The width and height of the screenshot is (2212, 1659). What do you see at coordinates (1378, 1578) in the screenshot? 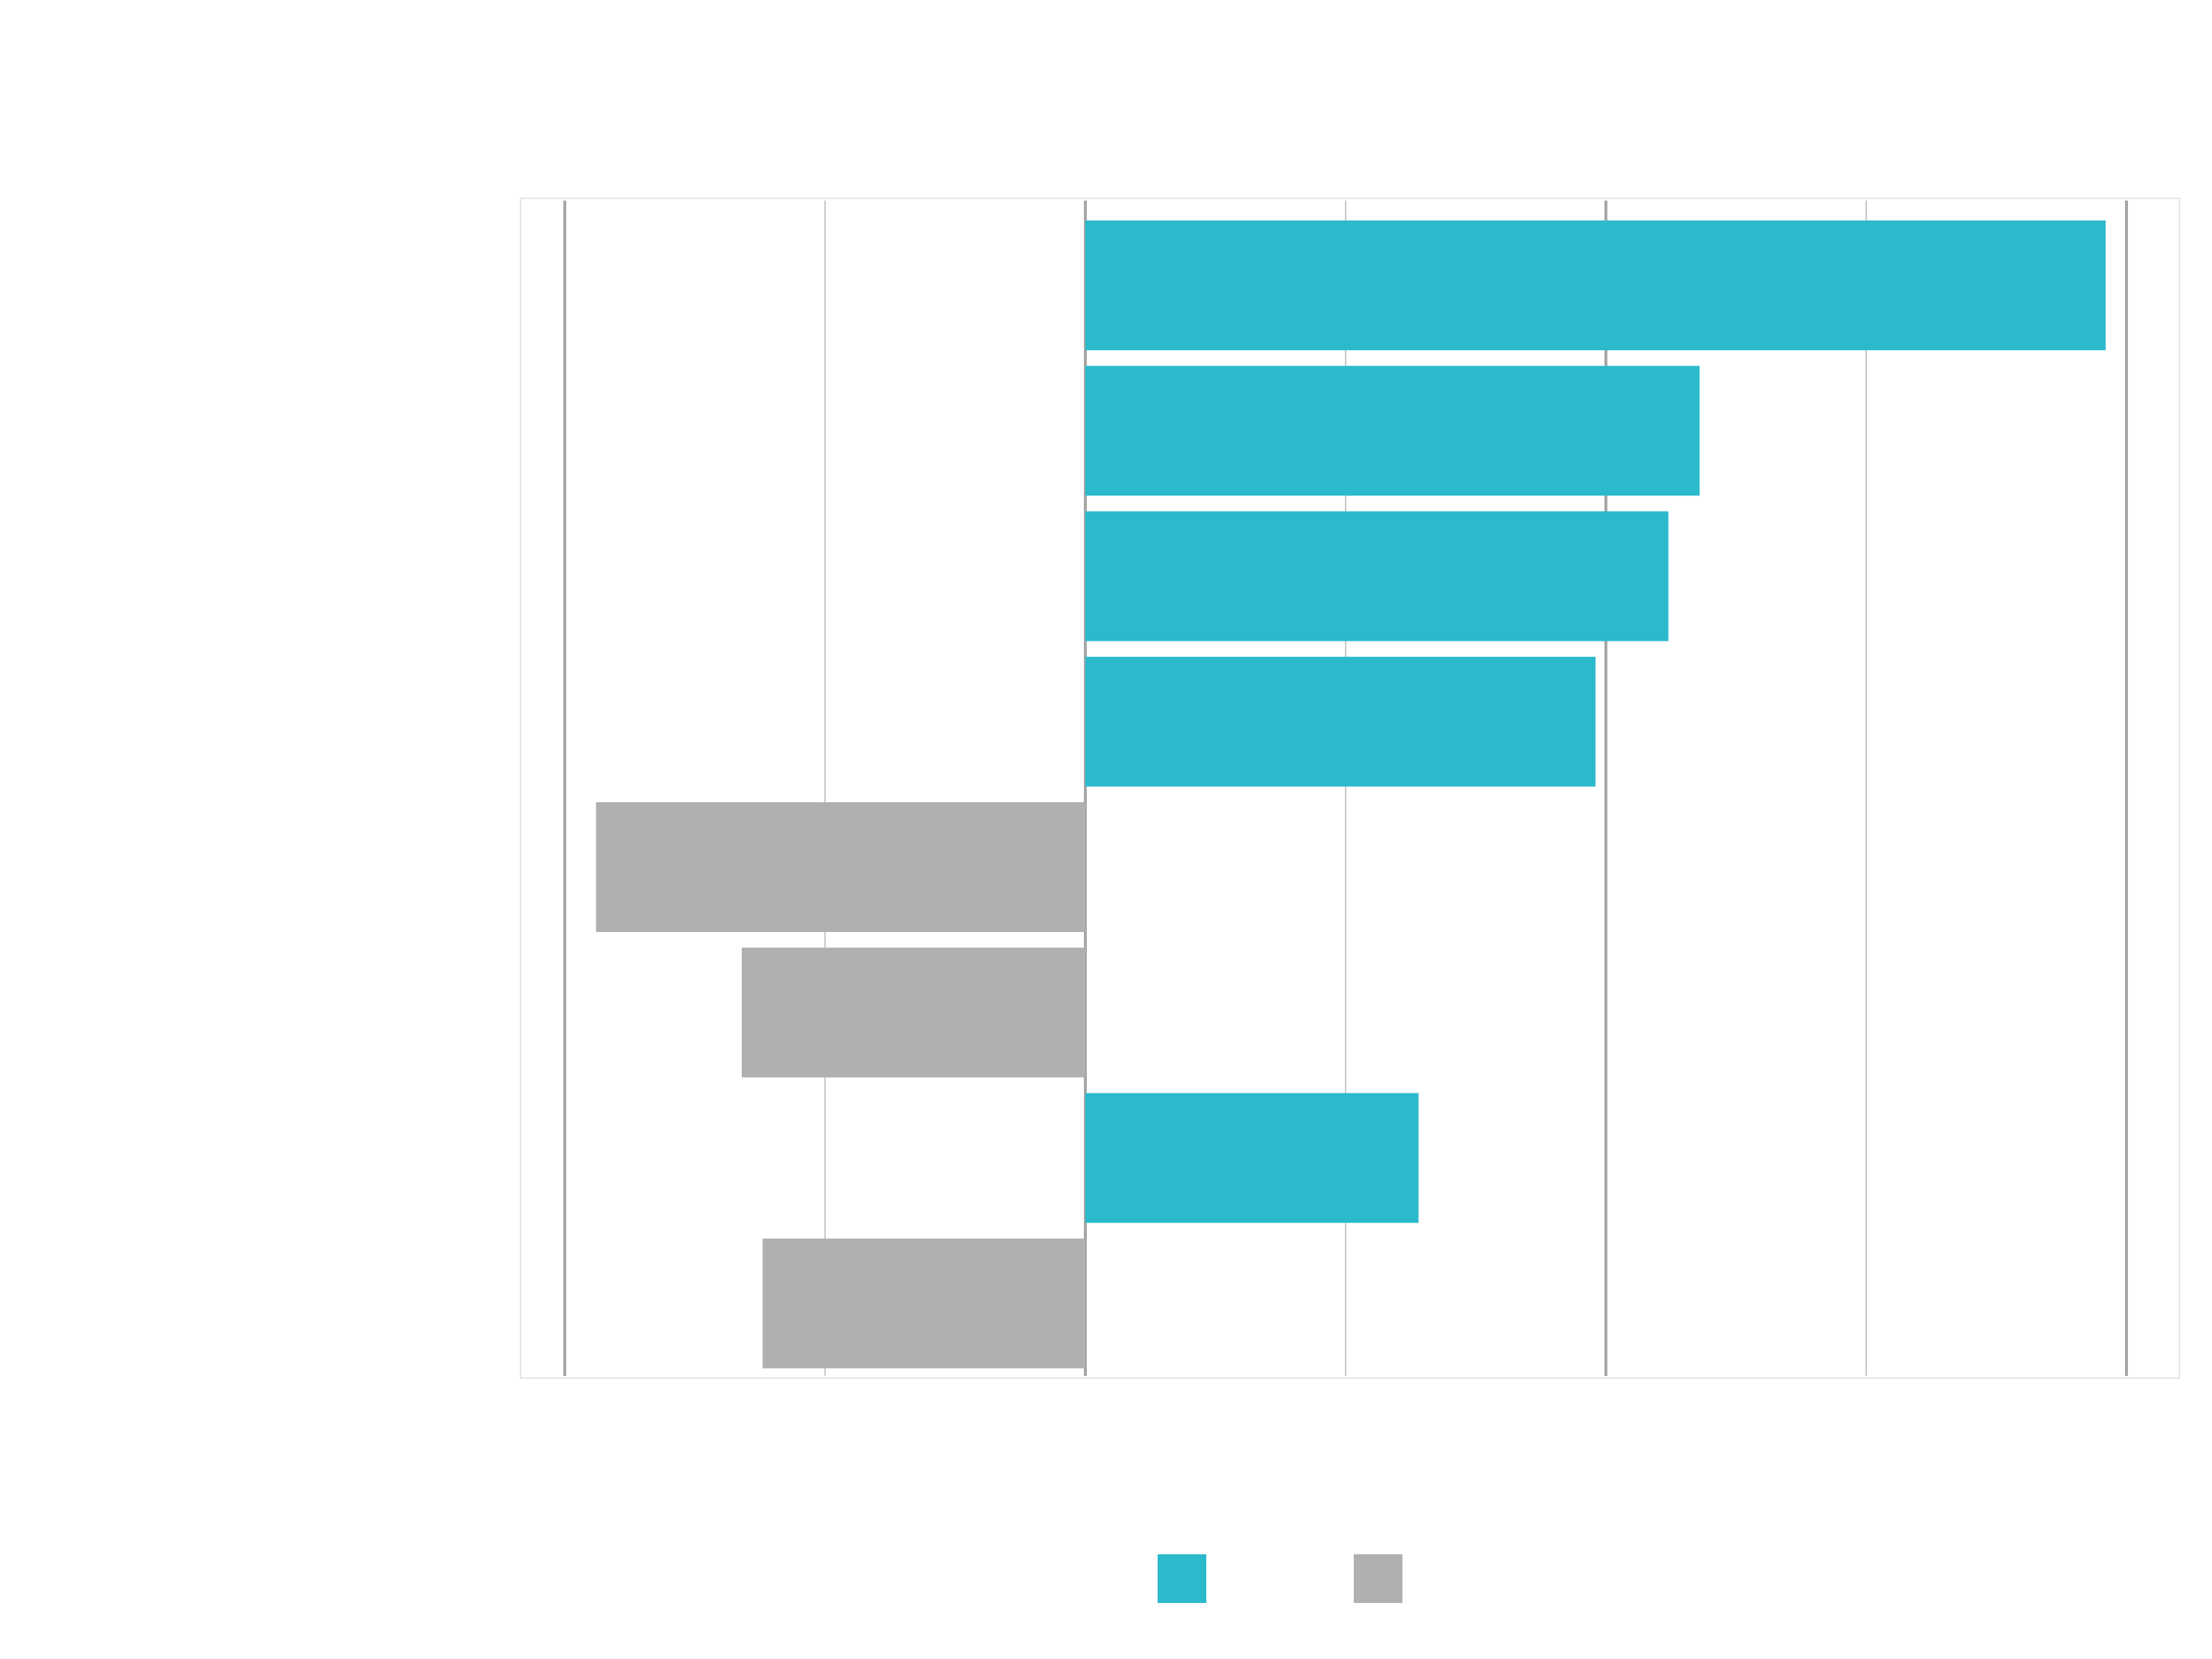
I see `legend-swatch-negative` at bounding box center [1378, 1578].